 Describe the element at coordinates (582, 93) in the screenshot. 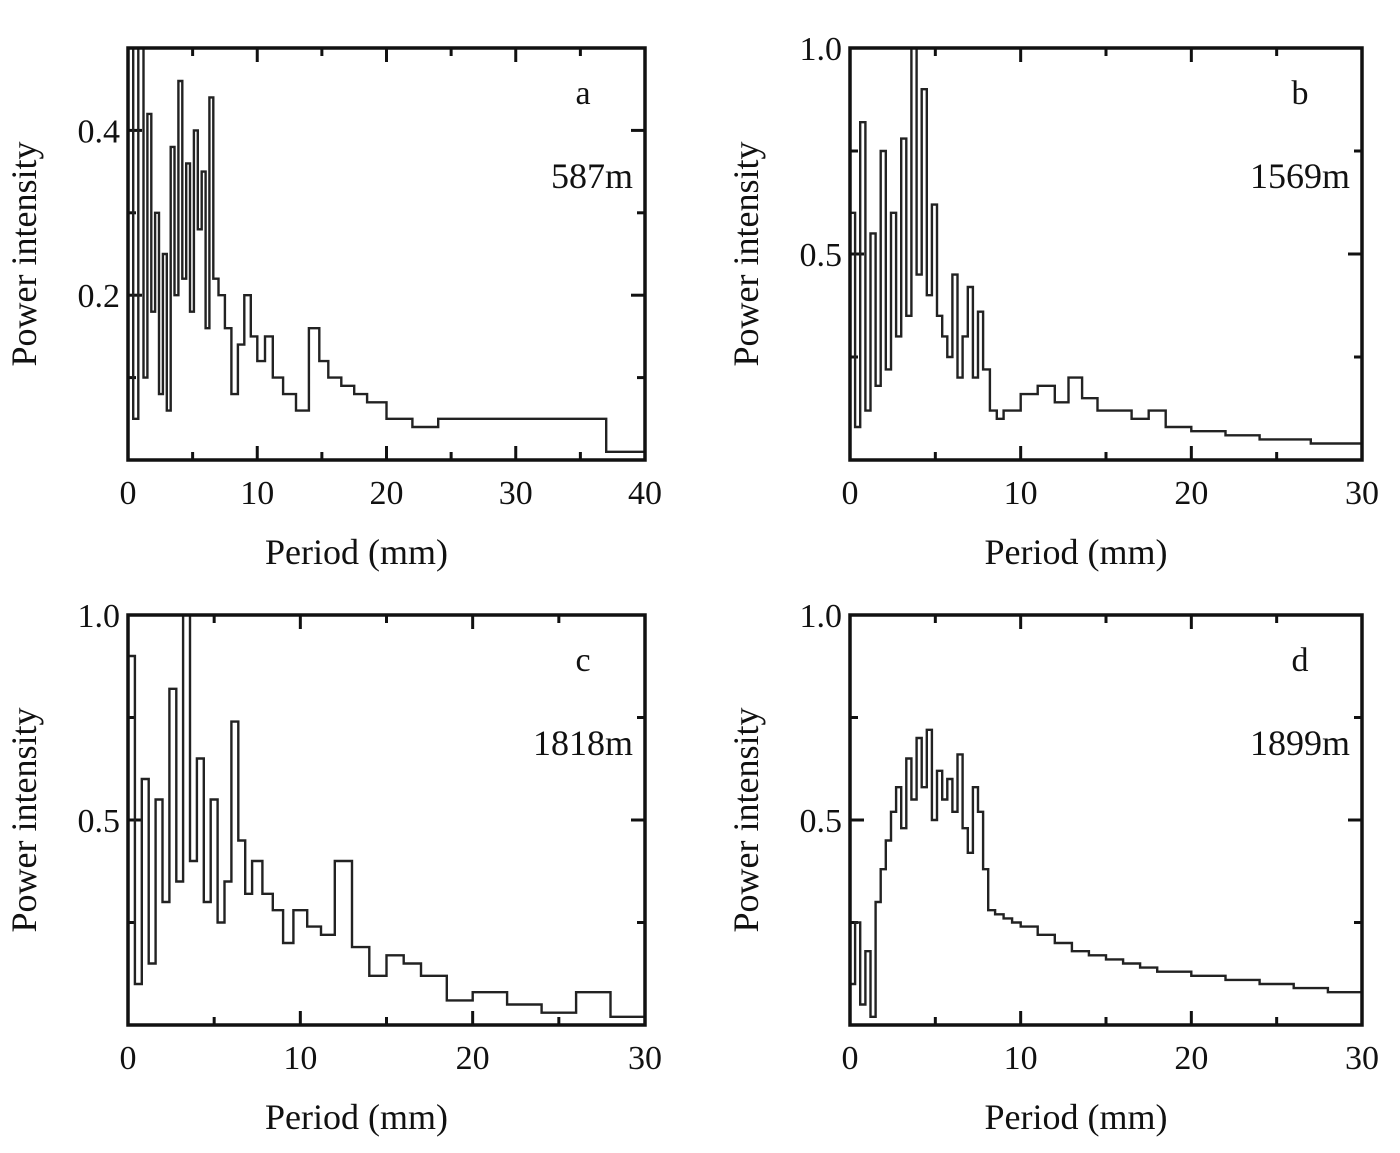

I see `panel-letter: a` at that location.